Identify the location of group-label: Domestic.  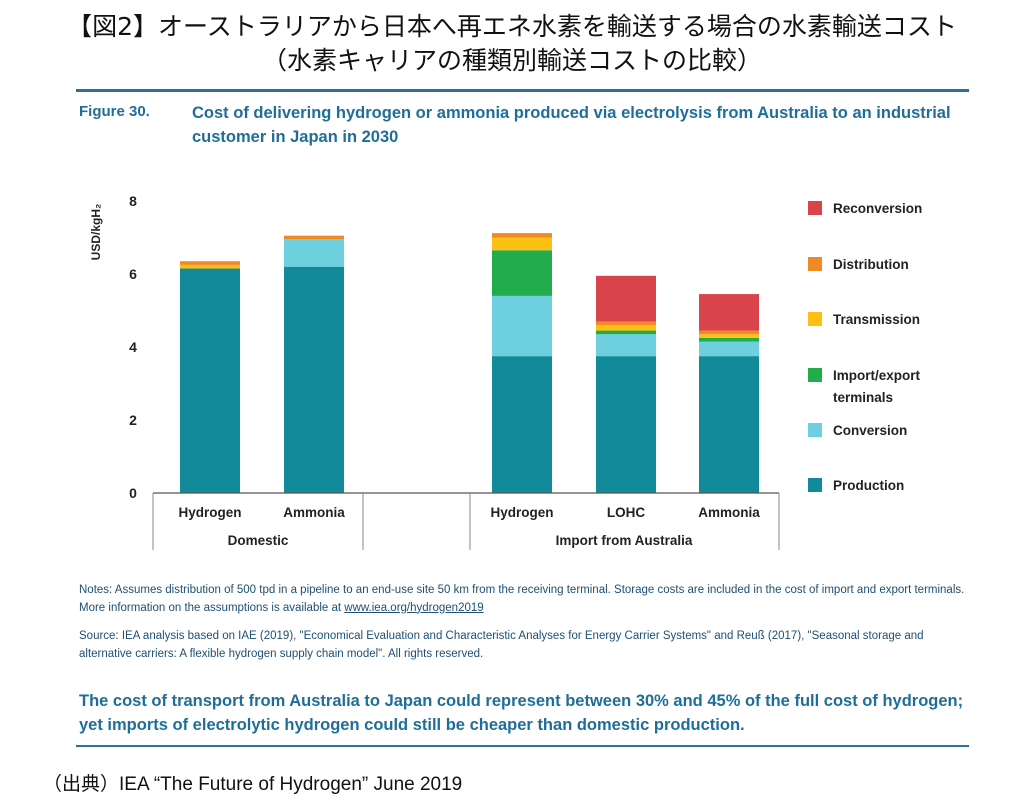
(258, 540).